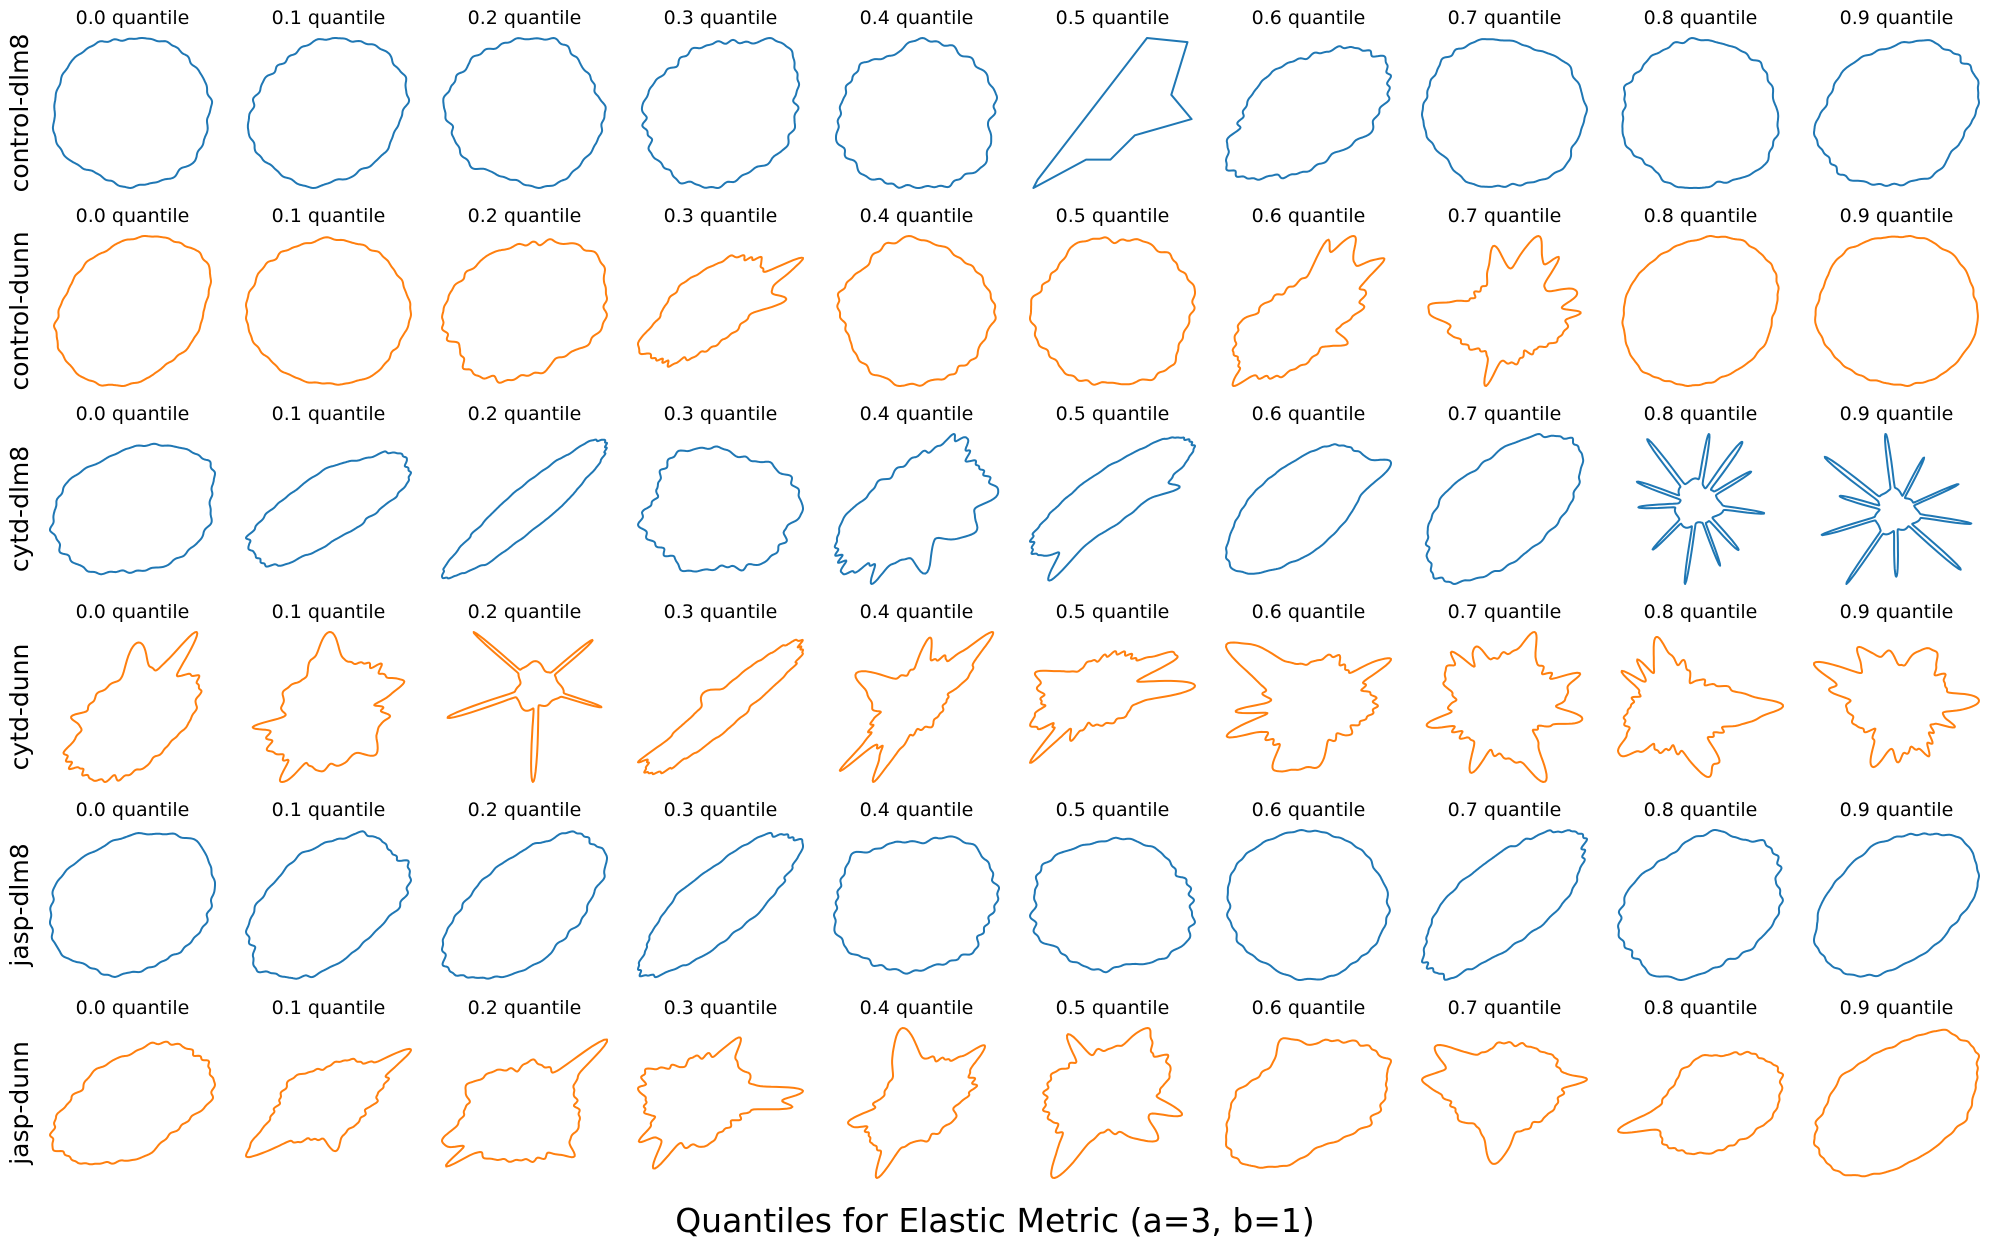  I want to click on row-label: cytd-dlm8, so click(19, 509).